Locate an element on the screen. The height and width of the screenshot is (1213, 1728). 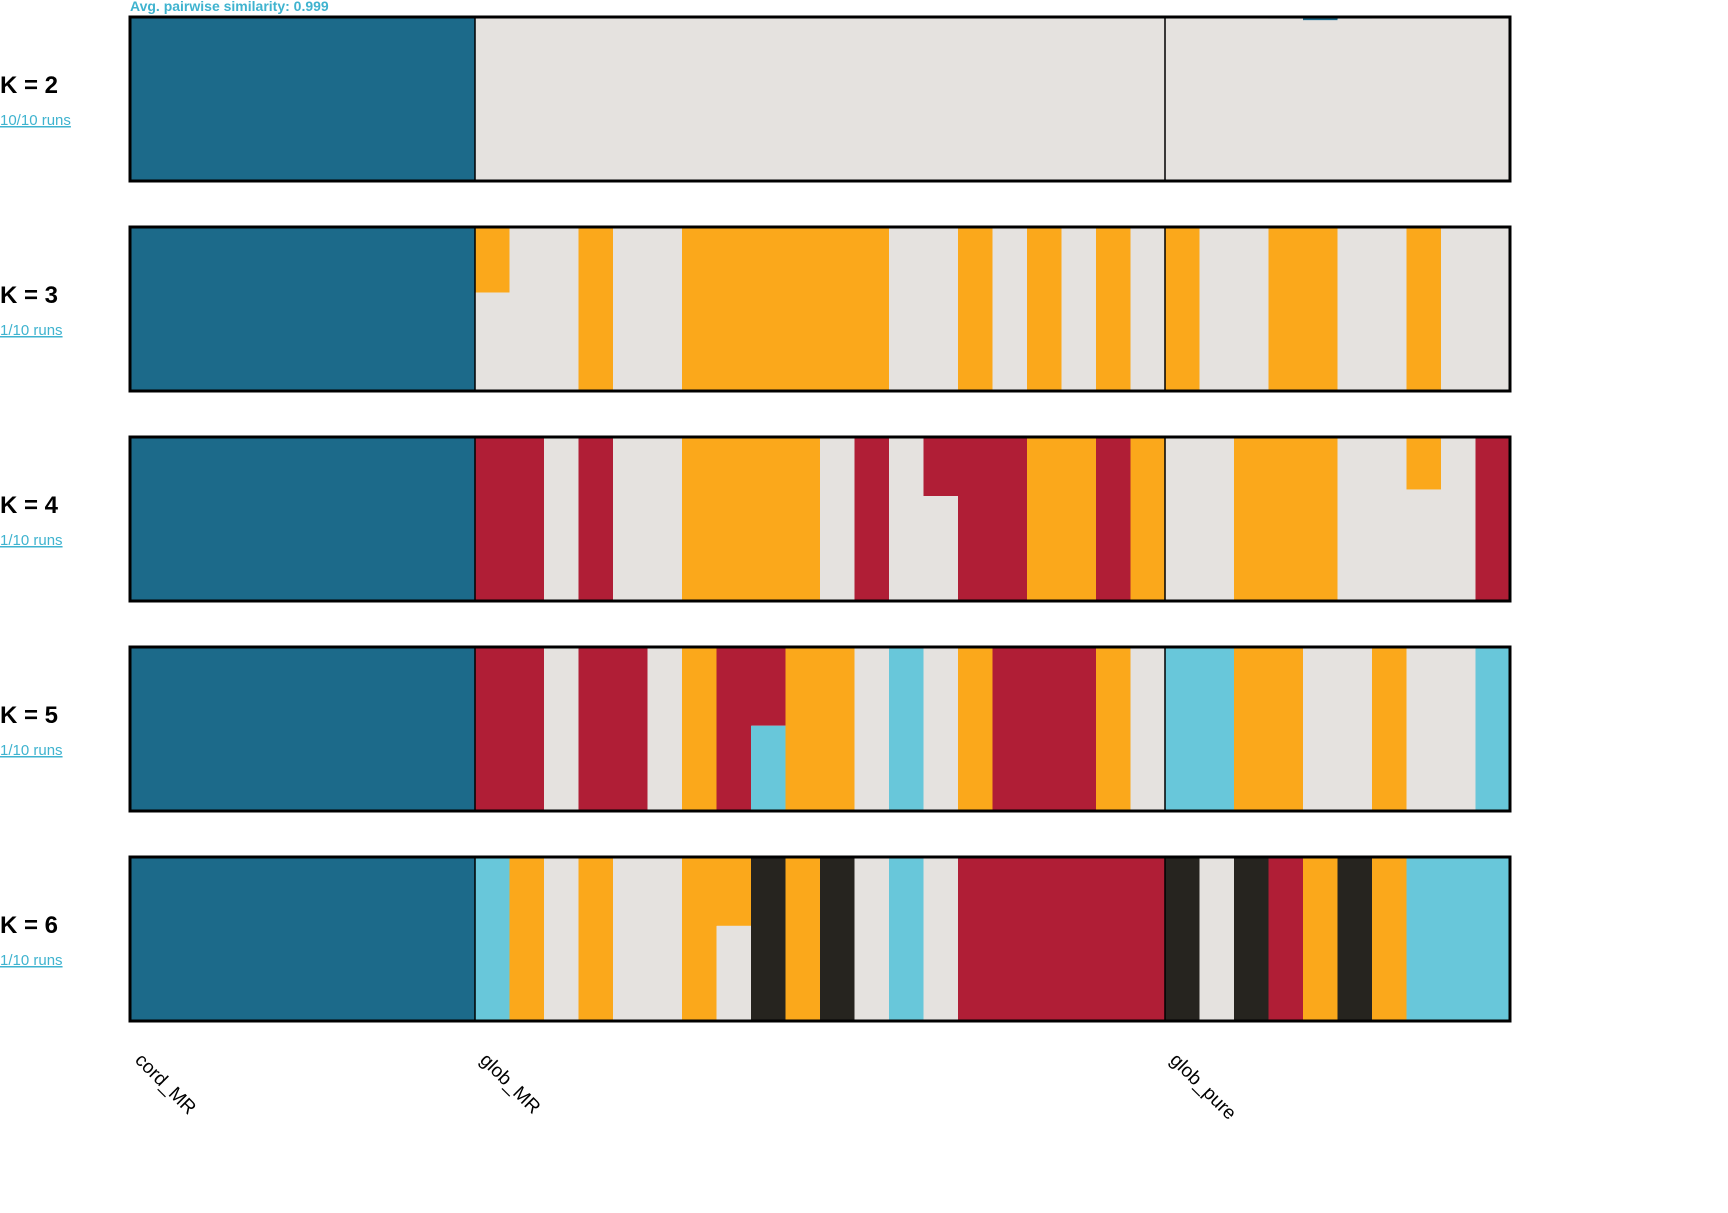
k-label: K = 3 is located at coordinates (29, 295).